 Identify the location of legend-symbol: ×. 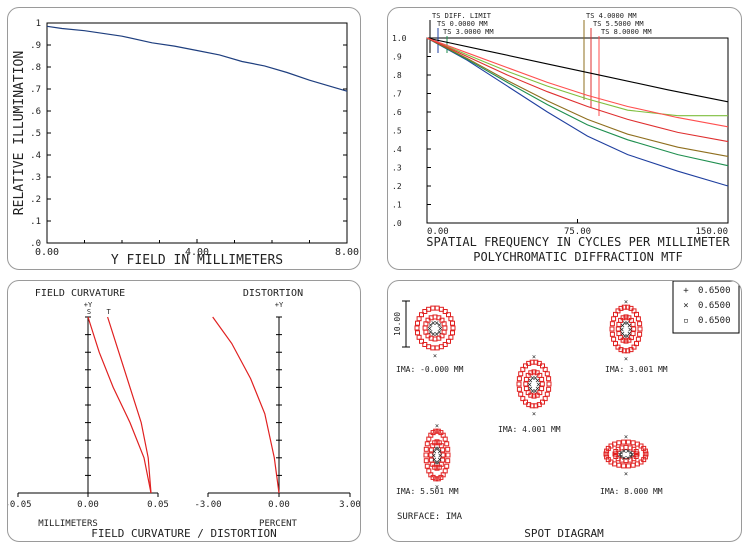
(685, 306).